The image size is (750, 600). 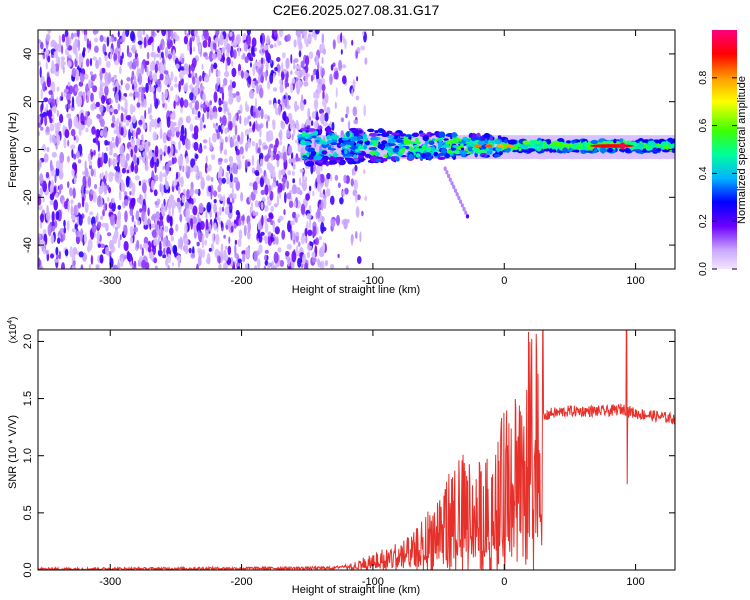 What do you see at coordinates (488, 146) in the screenshot?
I see `signal-hotspot` at bounding box center [488, 146].